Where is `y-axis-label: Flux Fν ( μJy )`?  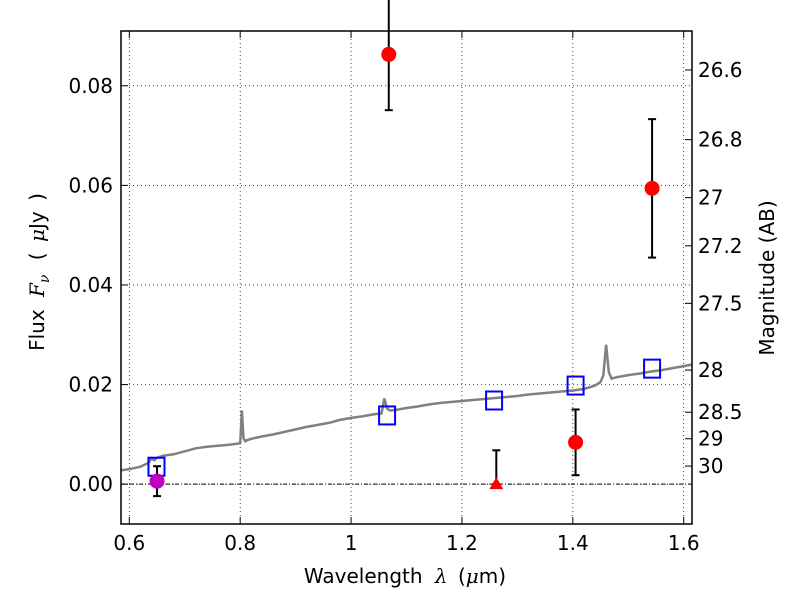 y-axis-label: Flux Fν ( μJy ) is located at coordinates (39, 272).